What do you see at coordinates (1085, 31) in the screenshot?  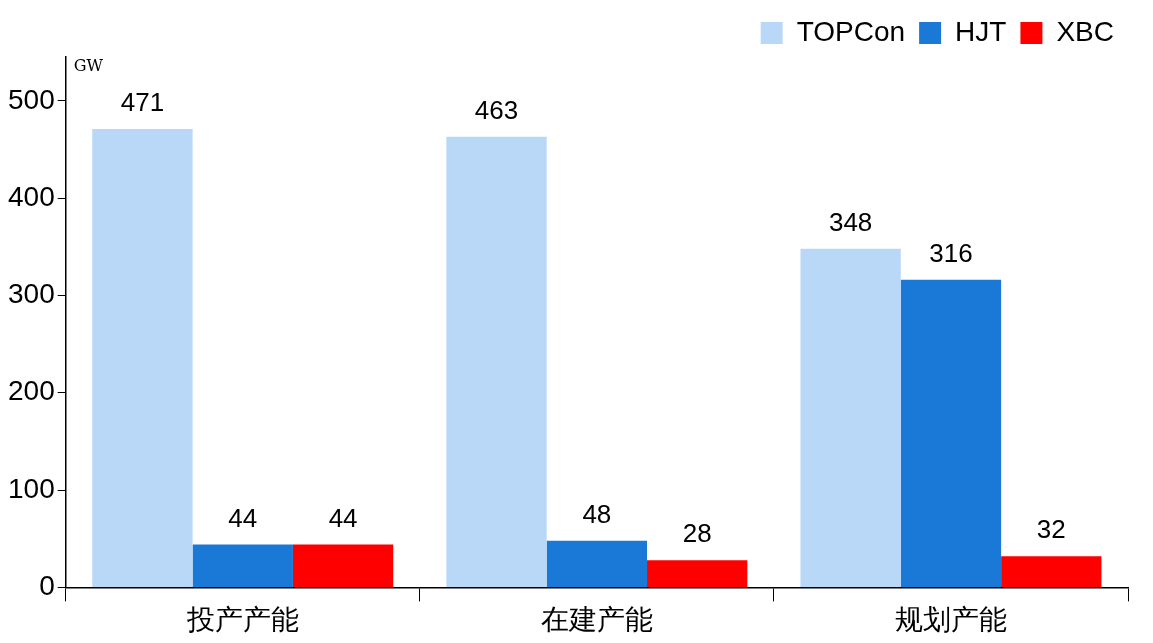 I see `legend-label: XBC` at bounding box center [1085, 31].